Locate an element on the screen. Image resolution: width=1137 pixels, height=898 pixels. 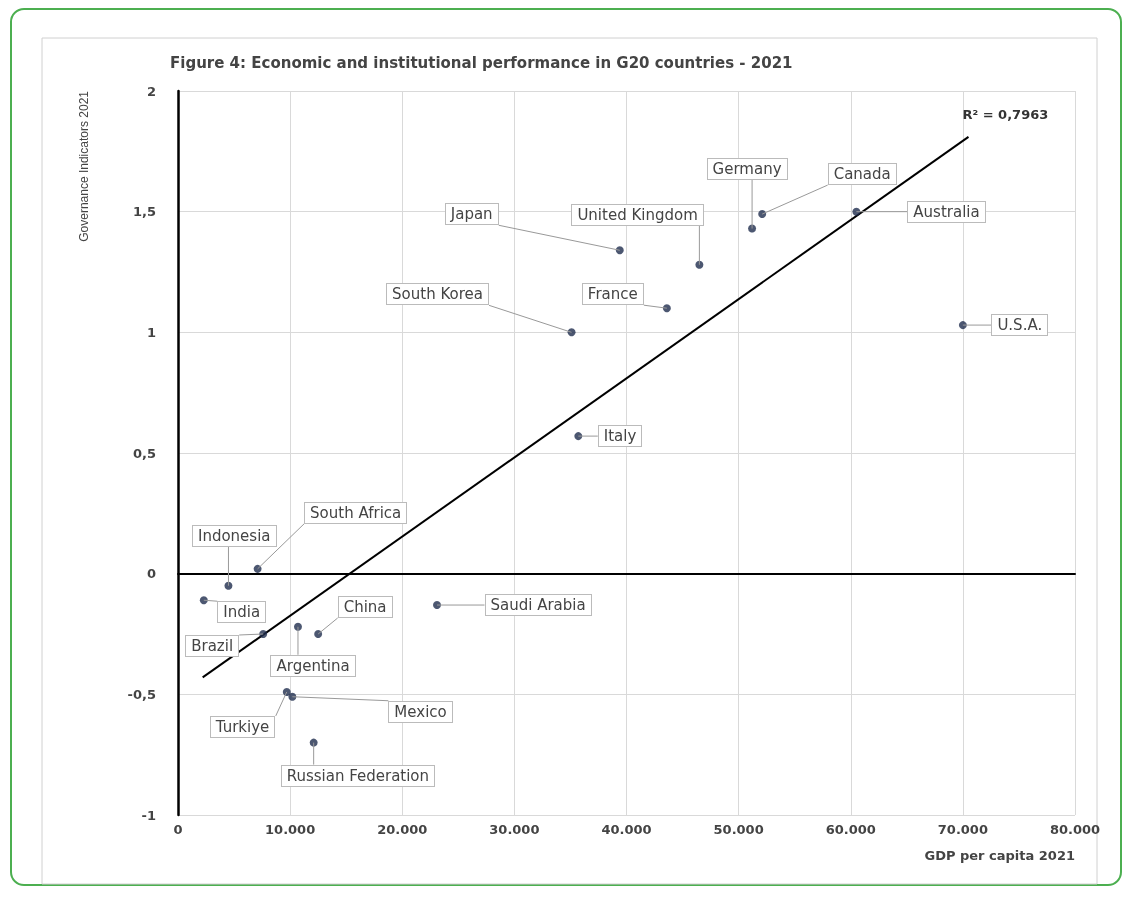
y-tick-label: -0,5 is located at coordinates (141, 694).